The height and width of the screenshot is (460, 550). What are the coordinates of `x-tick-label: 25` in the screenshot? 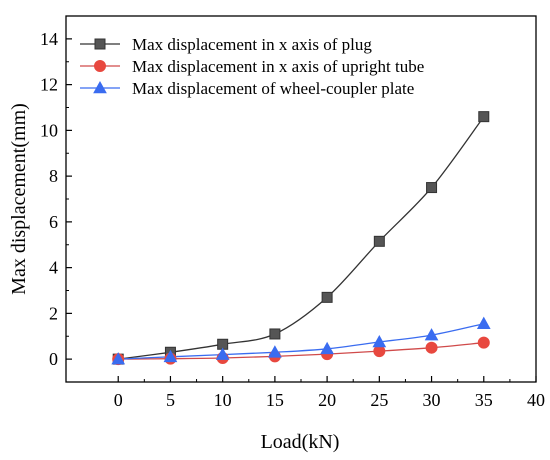 It's located at (379, 400).